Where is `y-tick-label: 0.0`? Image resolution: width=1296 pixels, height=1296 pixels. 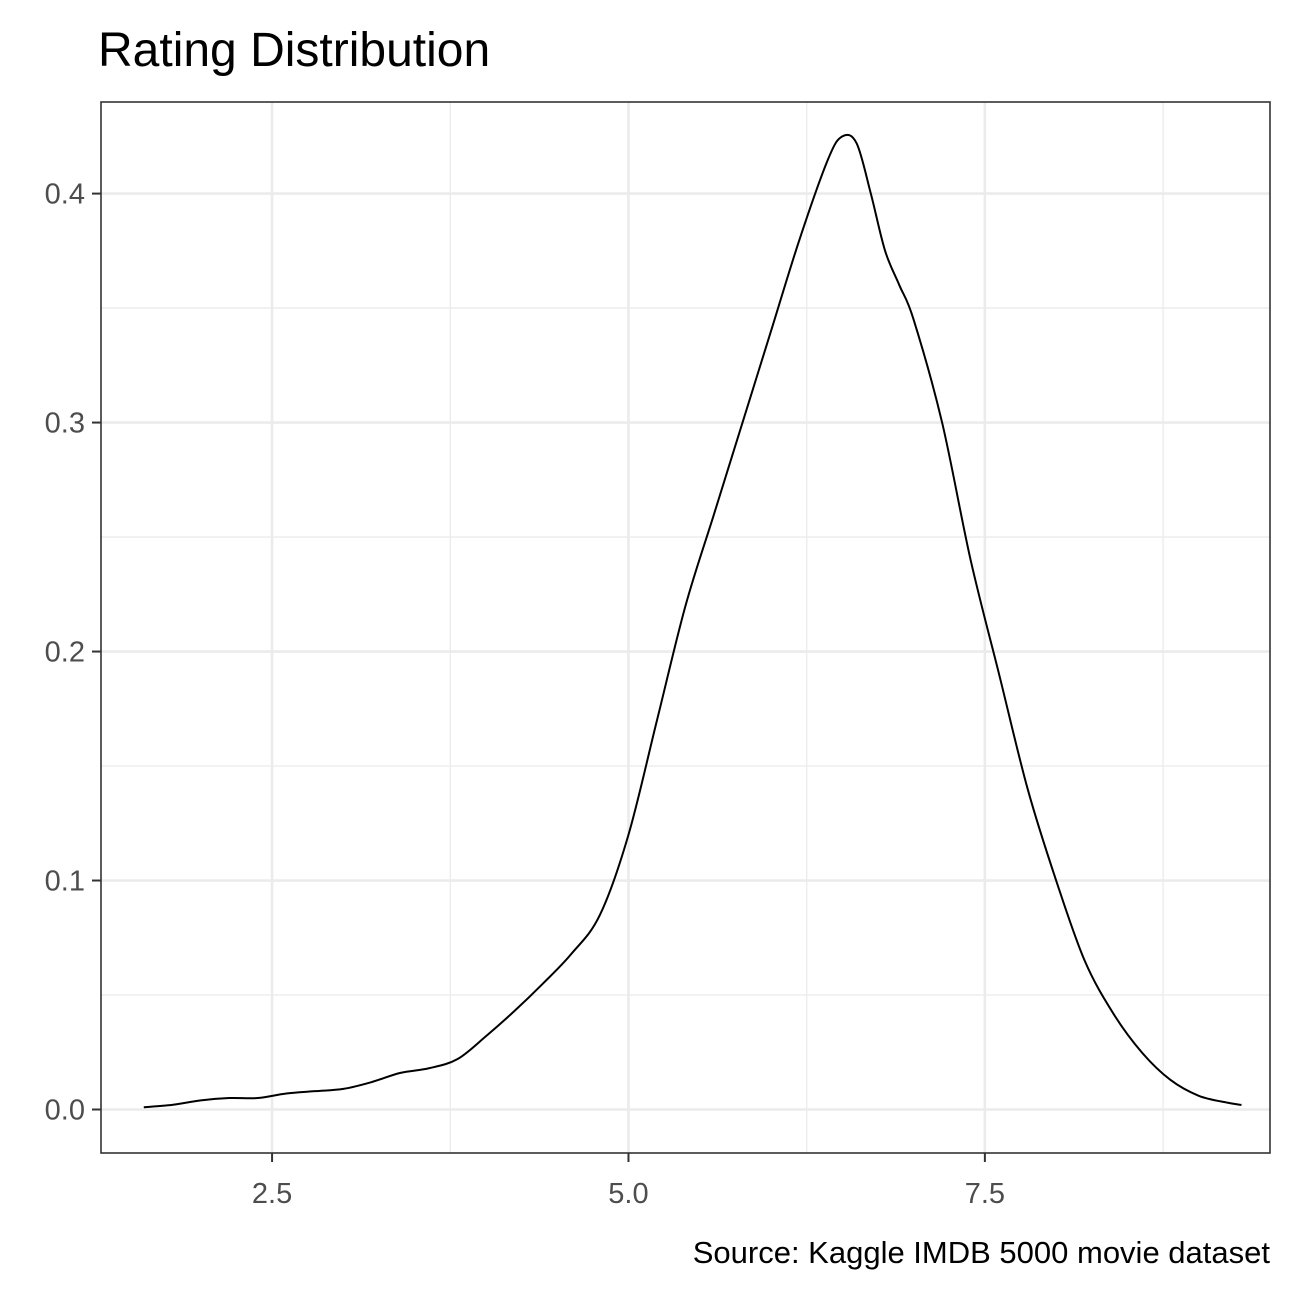
y-tick-label: 0.0 is located at coordinates (65, 1110).